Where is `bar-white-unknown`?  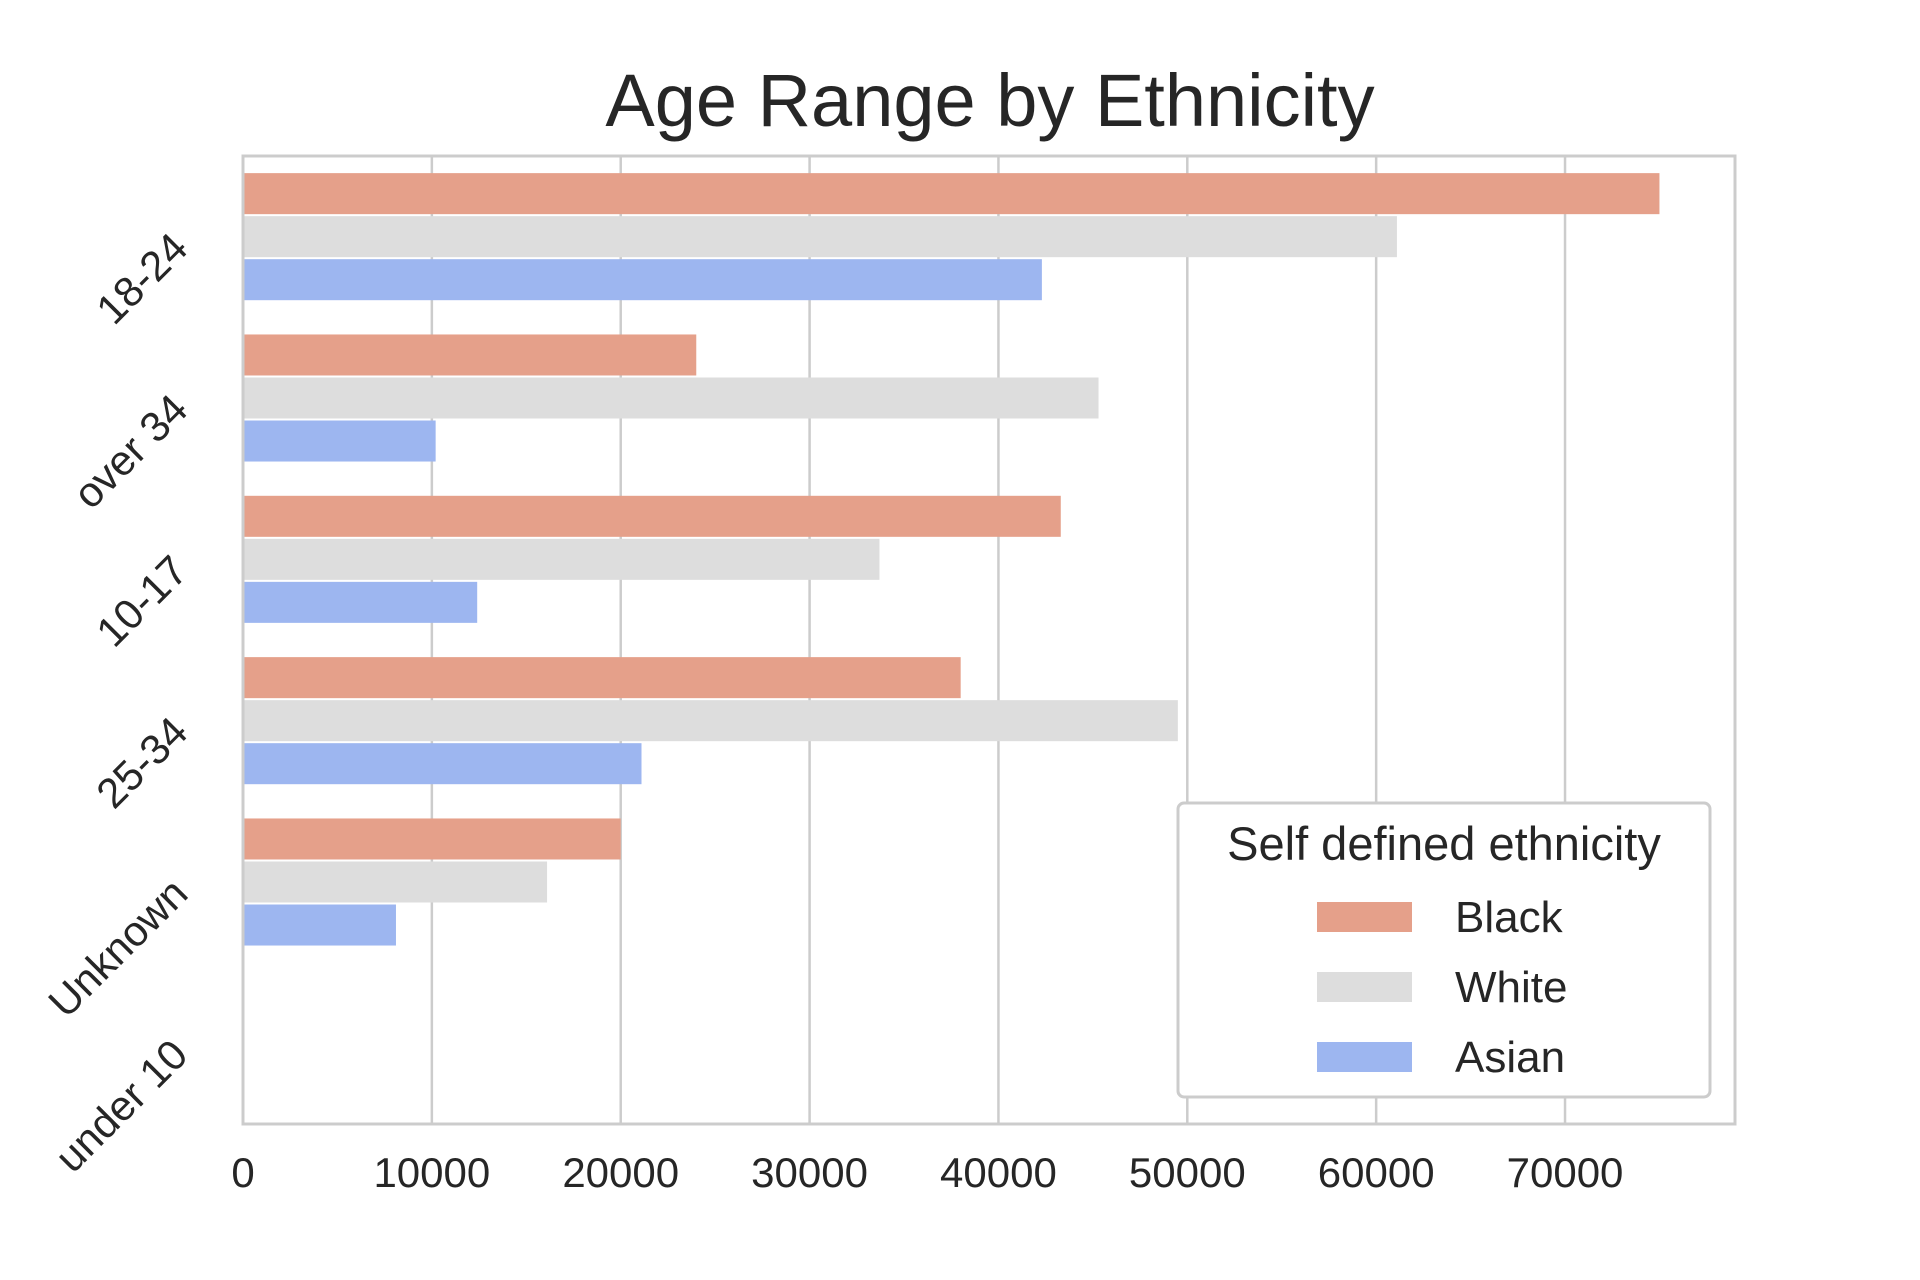
bar-white-unknown is located at coordinates (395, 882).